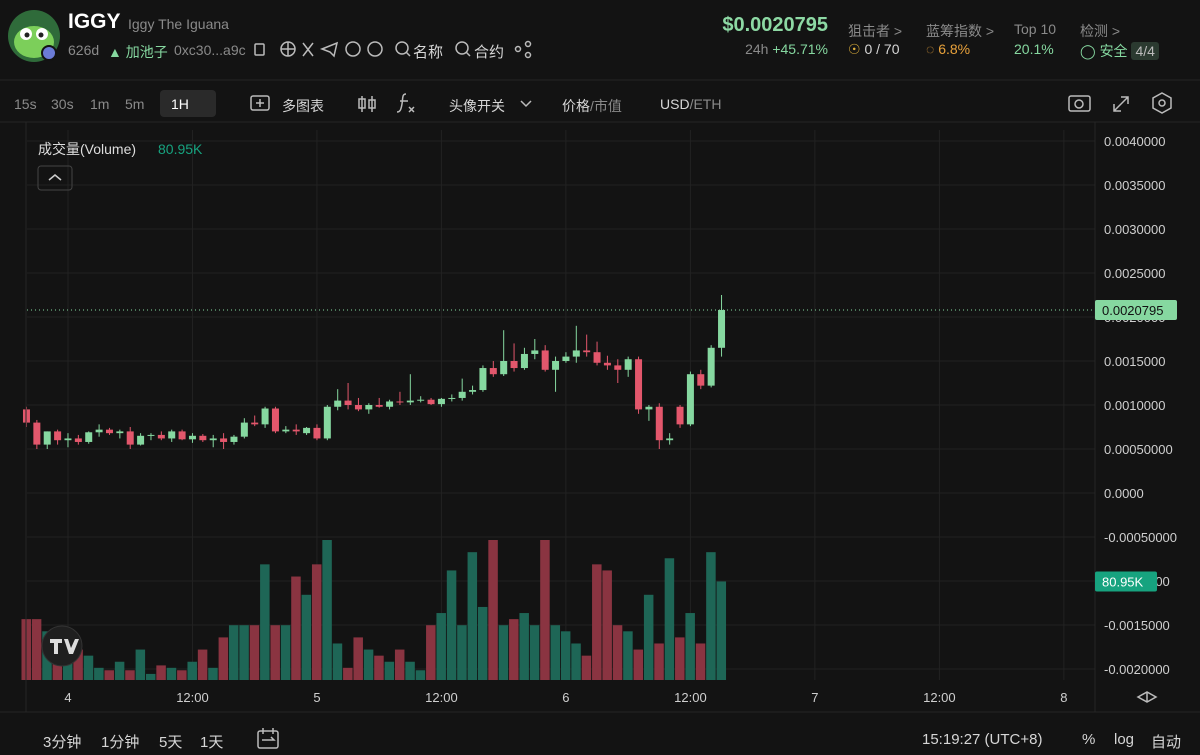 This screenshot has width=1200, height=755. I want to click on interval: 30s, so click(62, 104).